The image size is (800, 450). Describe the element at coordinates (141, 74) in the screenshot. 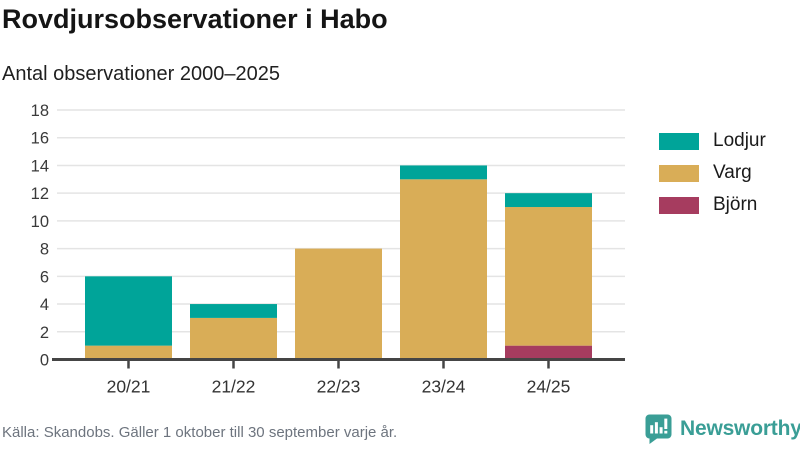

I see `chart-subtitle: Antal observationer 2000–2025` at that location.